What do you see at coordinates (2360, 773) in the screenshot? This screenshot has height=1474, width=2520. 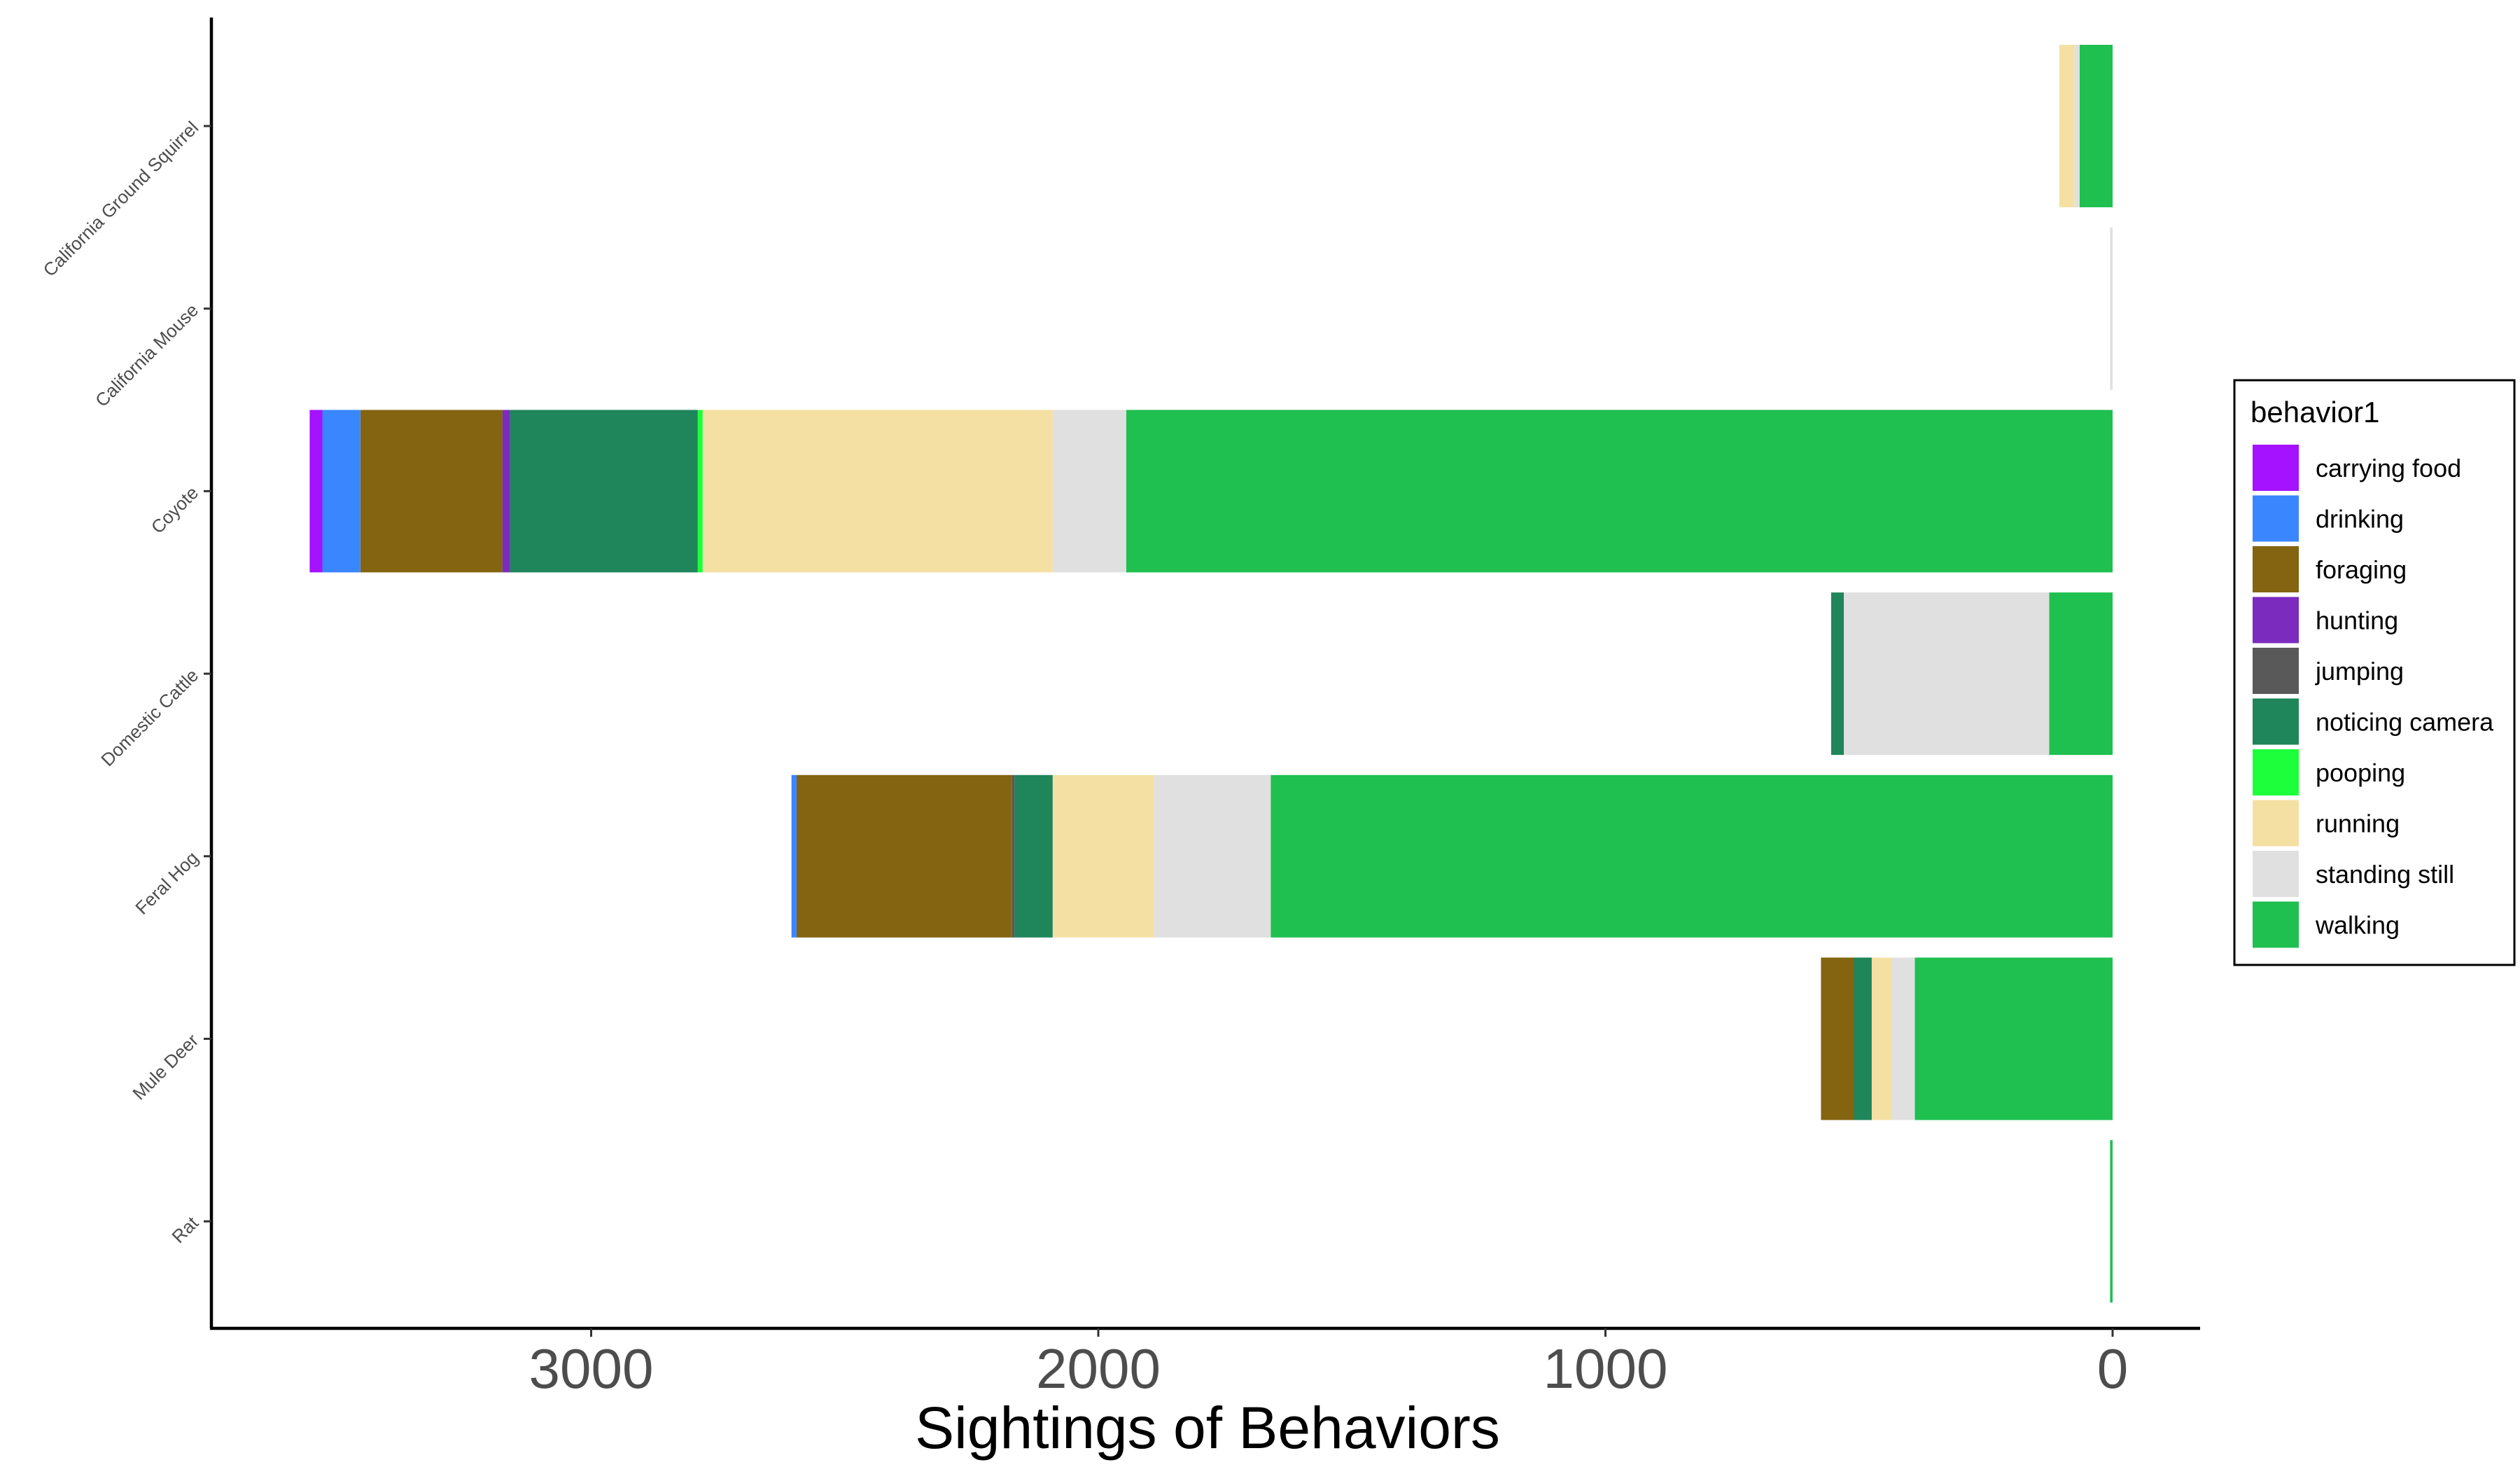 I see `legend-label: pooping` at bounding box center [2360, 773].